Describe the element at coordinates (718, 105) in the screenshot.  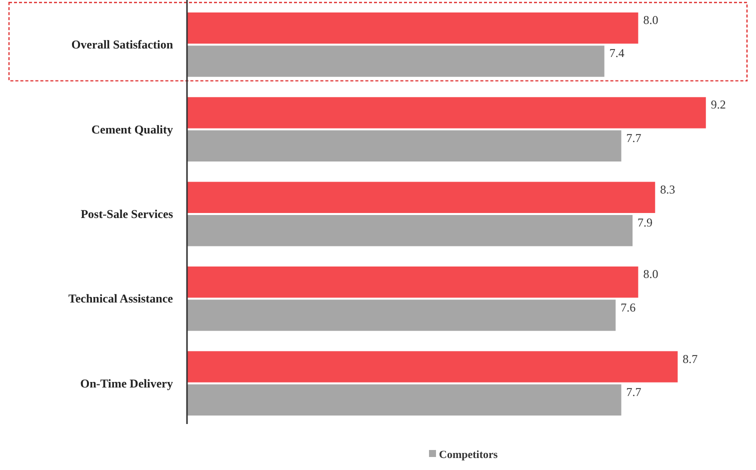
I see `data-label: 9.2` at that location.